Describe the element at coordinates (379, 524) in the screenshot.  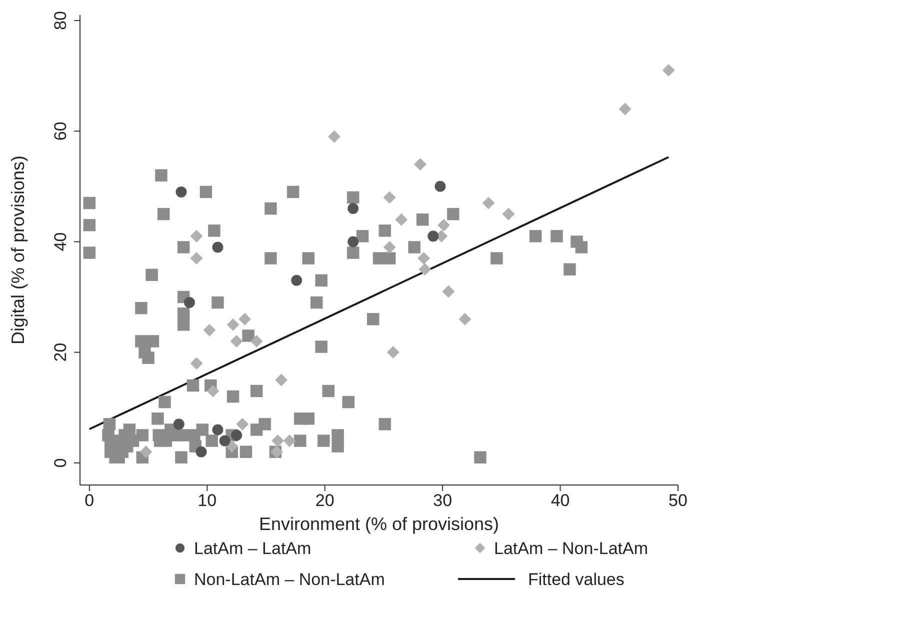
I see `x-axis-title: Environment (% of provisions)` at that location.